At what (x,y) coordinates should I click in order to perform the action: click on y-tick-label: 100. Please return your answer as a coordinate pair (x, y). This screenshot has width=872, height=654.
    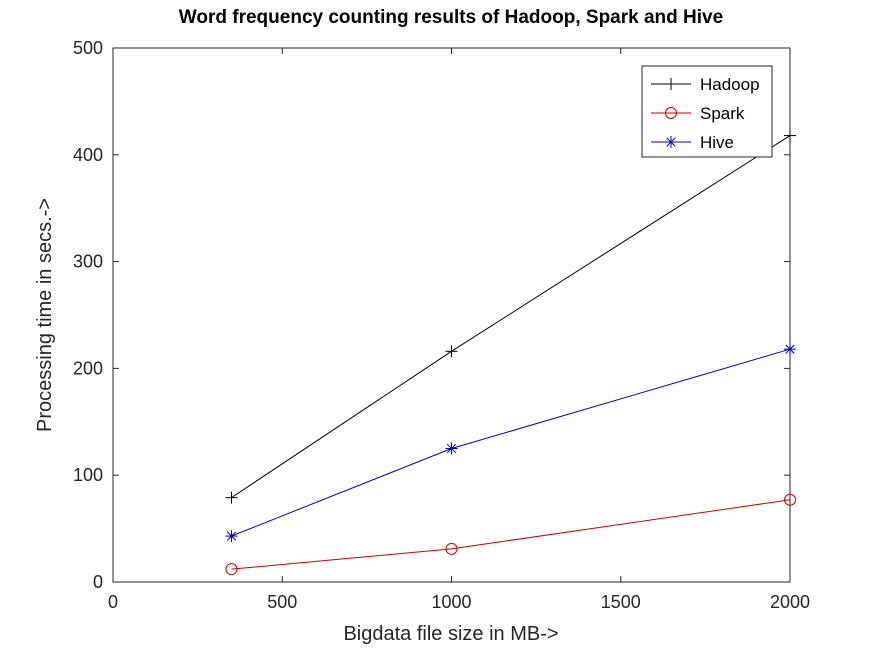
    Looking at the image, I should click on (88, 475).